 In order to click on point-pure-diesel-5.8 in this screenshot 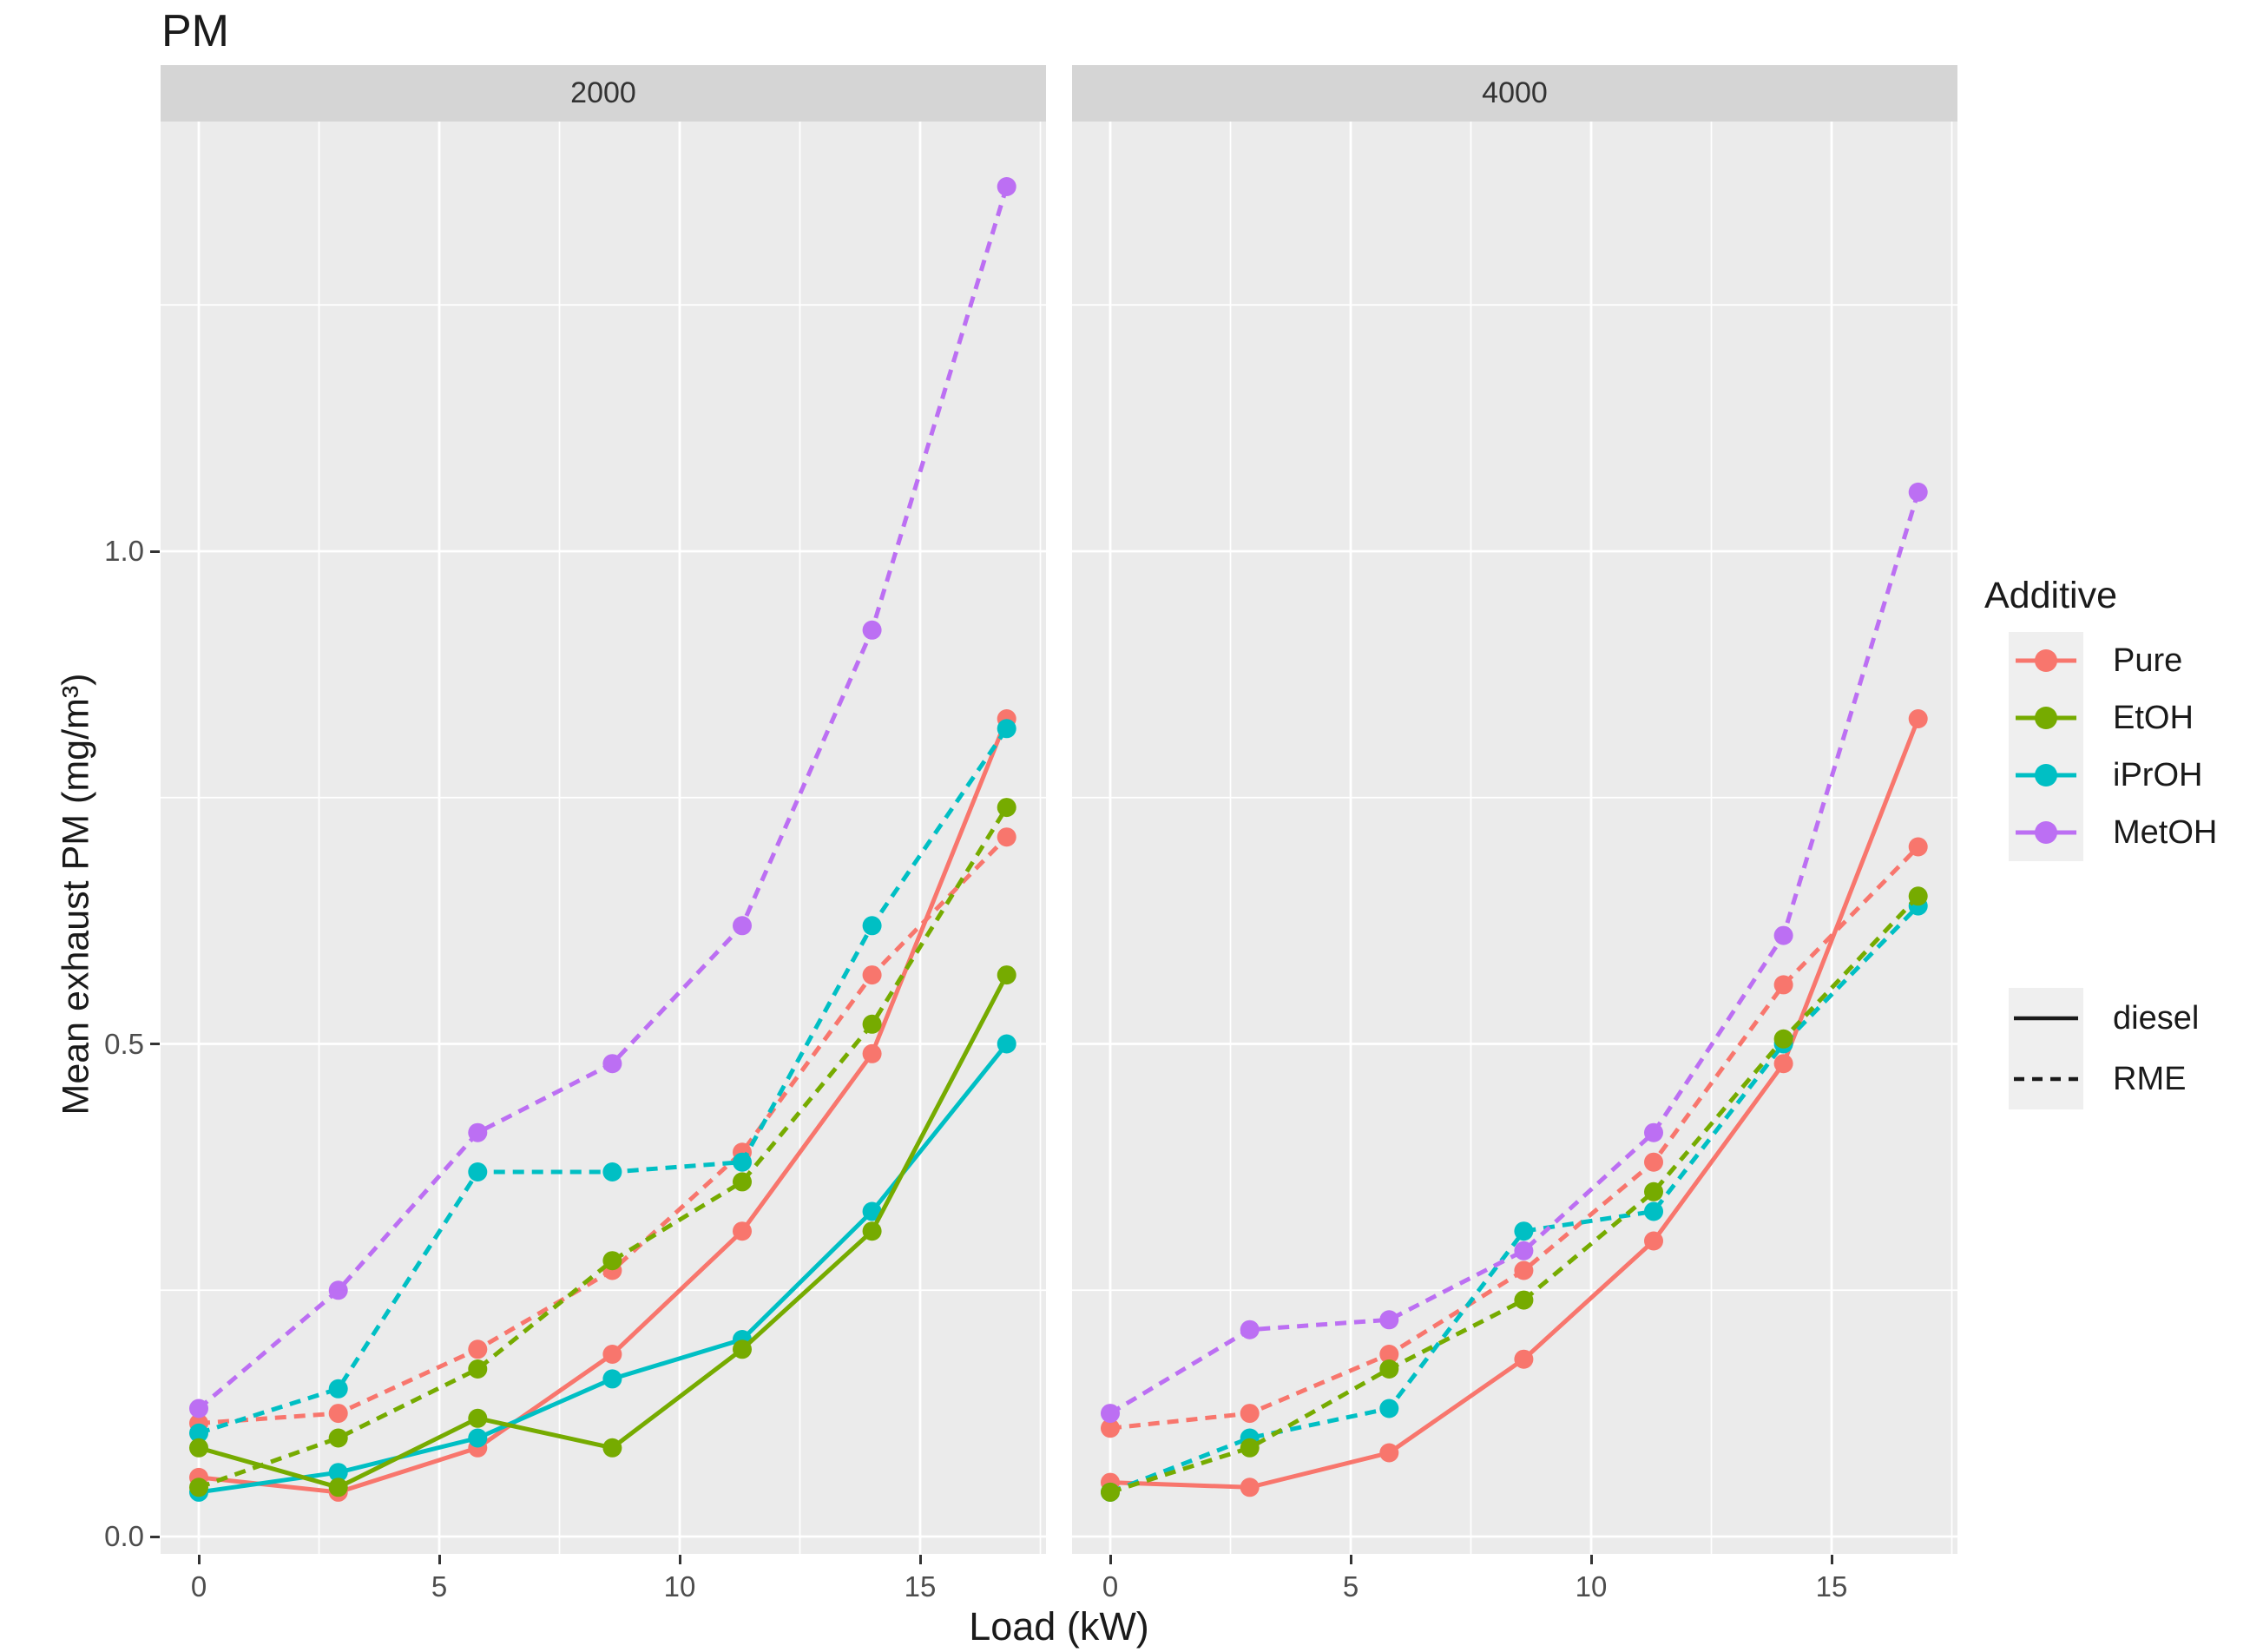, I will do `click(1389, 1453)`.